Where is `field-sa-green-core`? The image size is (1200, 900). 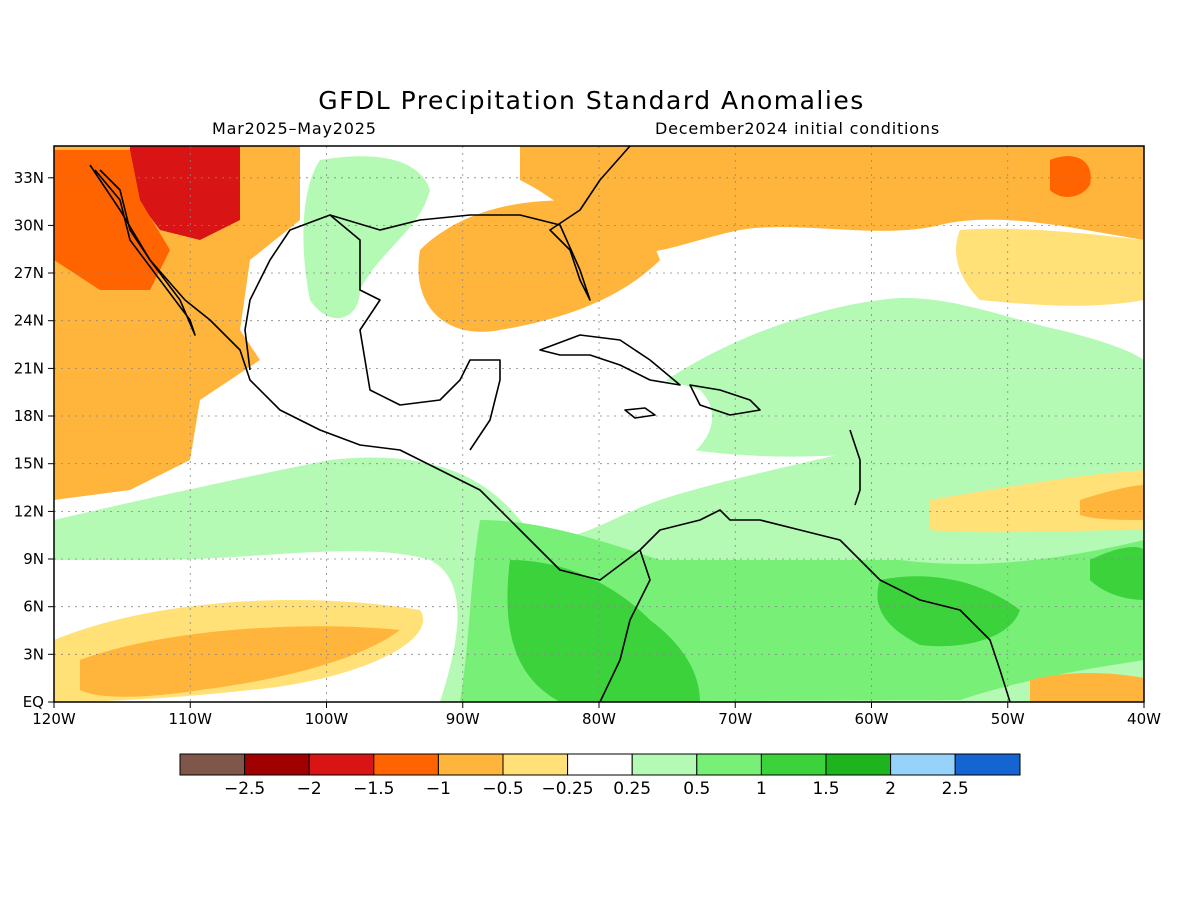 field-sa-green-core is located at coordinates (603, 631).